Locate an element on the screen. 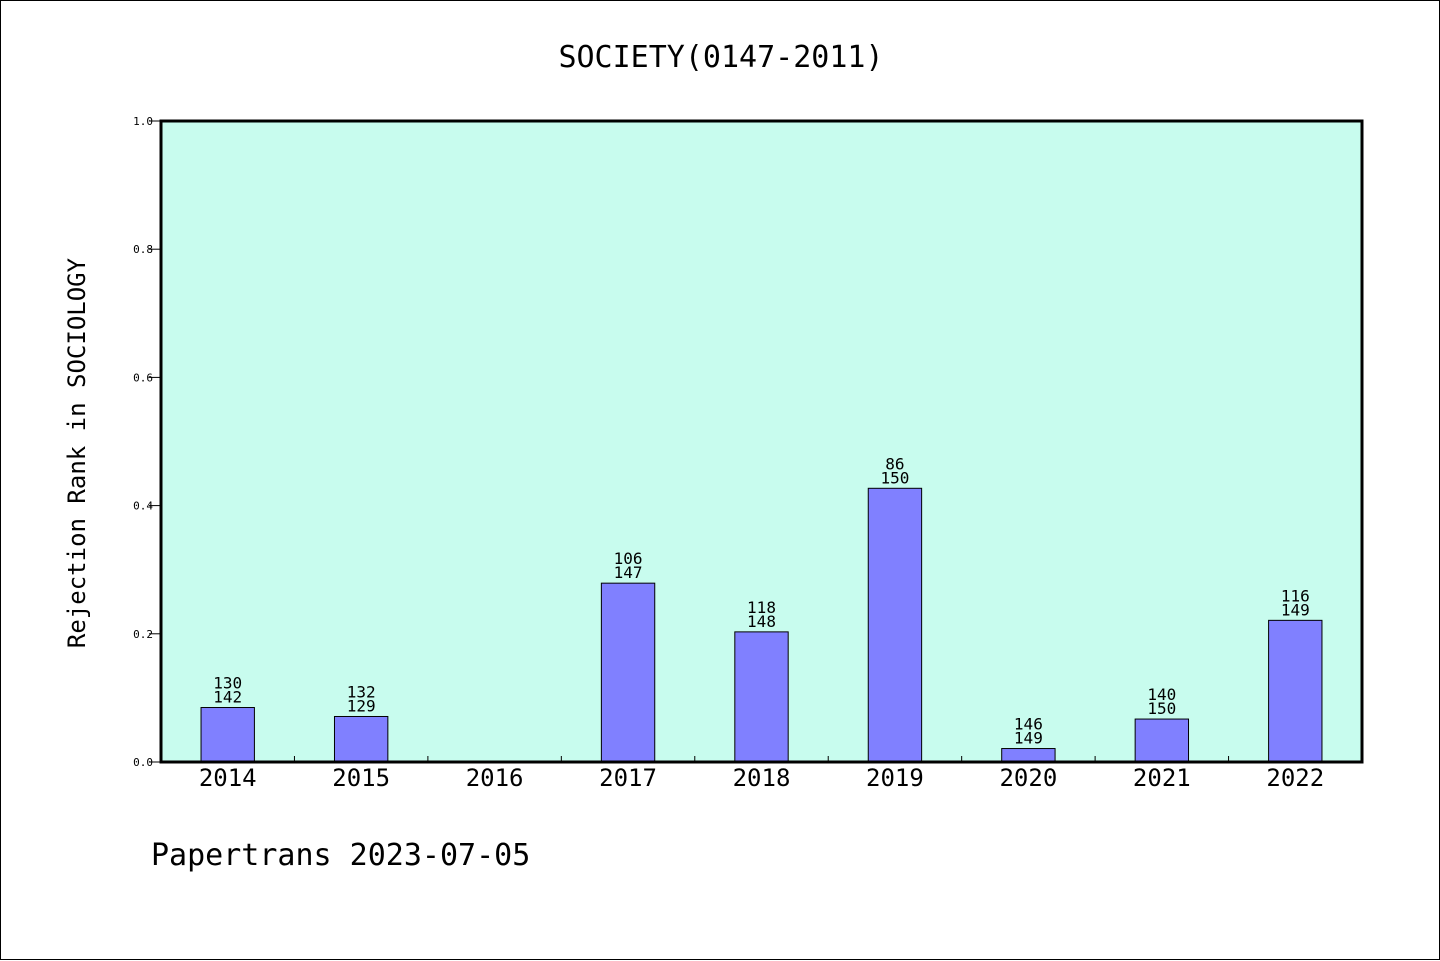 Image resolution: width=1440 pixels, height=961 pixels. y-tick-label: 0.4 is located at coordinates (143, 506).